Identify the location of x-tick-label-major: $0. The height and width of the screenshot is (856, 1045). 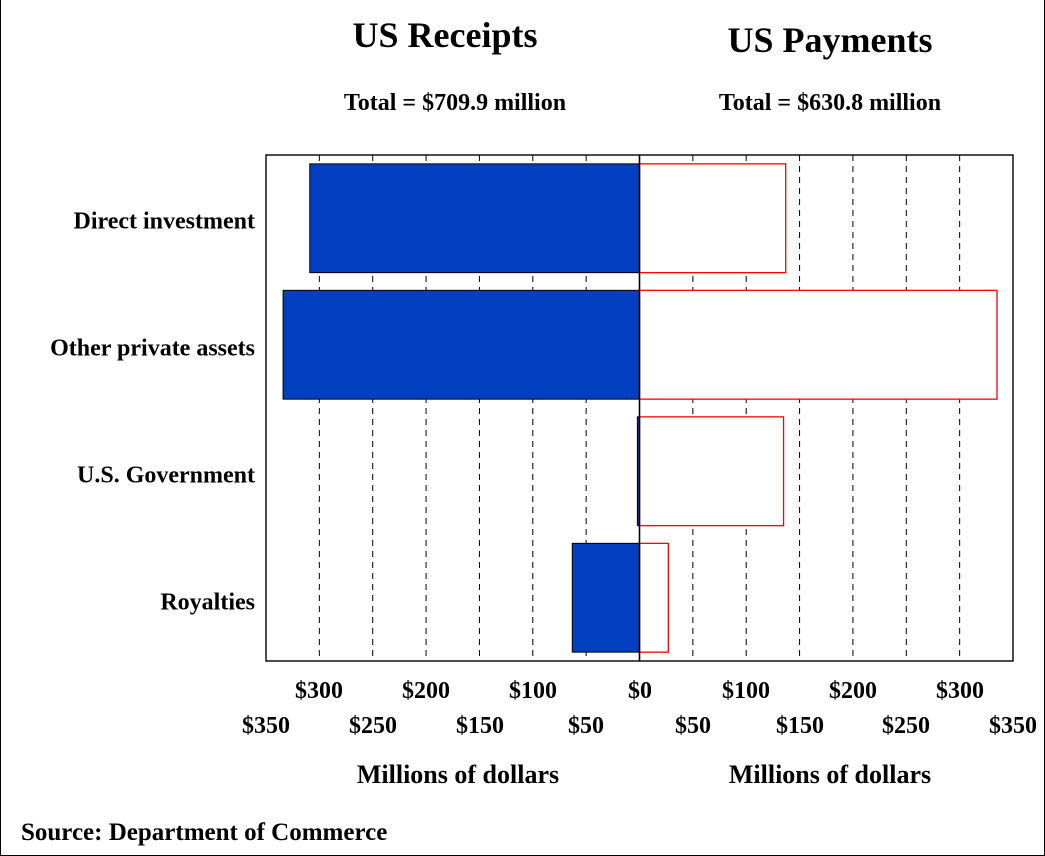
(640, 691).